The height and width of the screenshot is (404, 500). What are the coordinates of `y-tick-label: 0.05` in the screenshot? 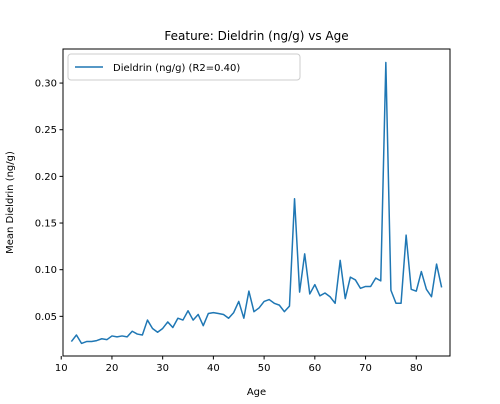 It's located at (46, 317).